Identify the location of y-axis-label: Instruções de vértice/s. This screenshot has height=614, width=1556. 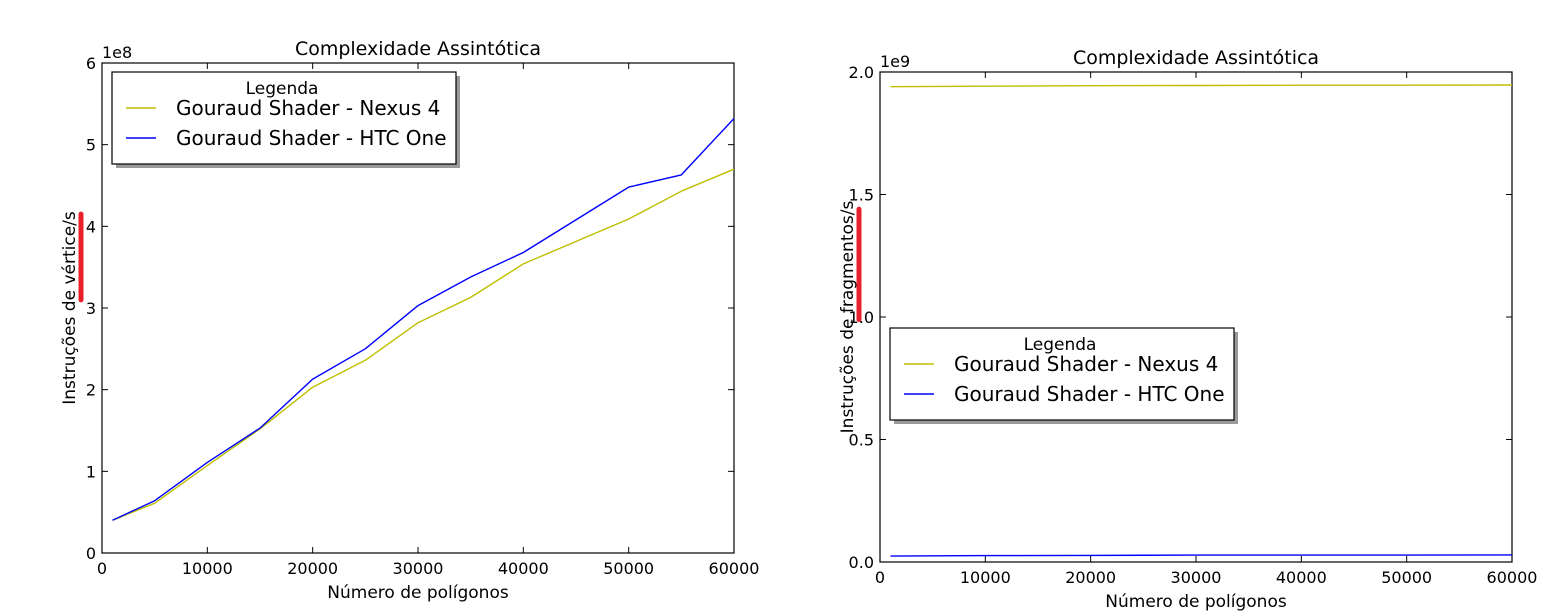
(70, 308).